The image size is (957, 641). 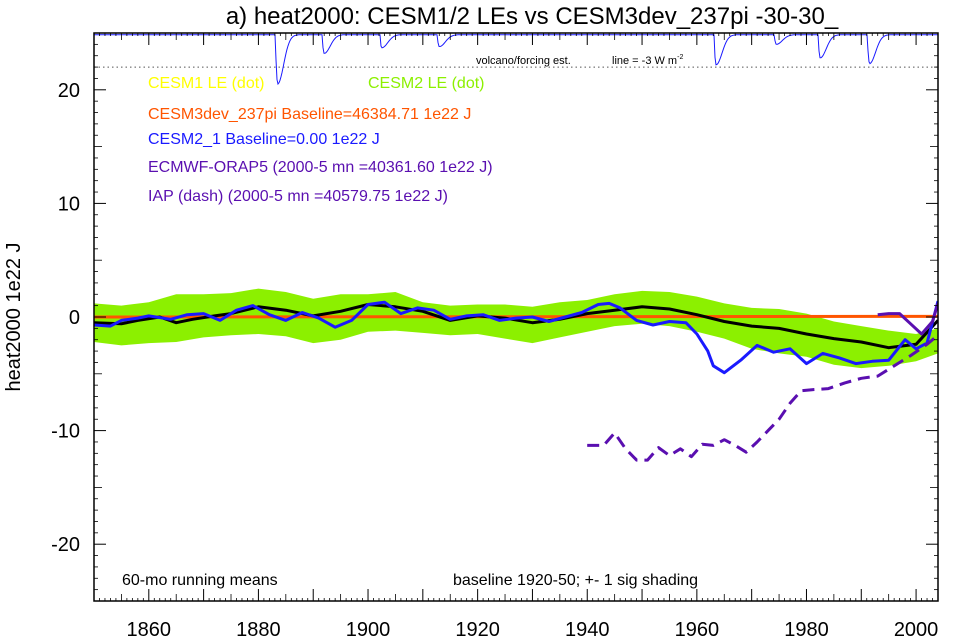 I want to click on y-tick-label--20: -20, so click(x=65, y=545).